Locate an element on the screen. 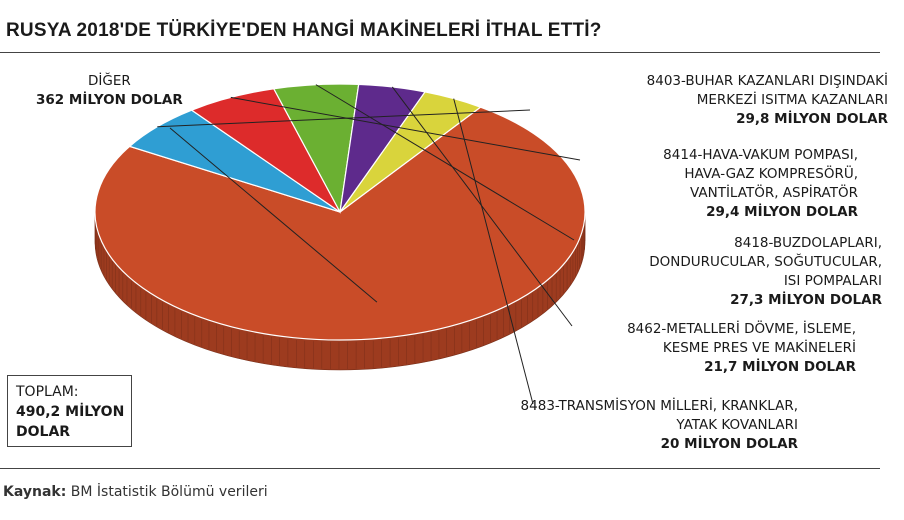  slice-name-line: 8418-BUZDOLAPLARI, is located at coordinates (808, 243).